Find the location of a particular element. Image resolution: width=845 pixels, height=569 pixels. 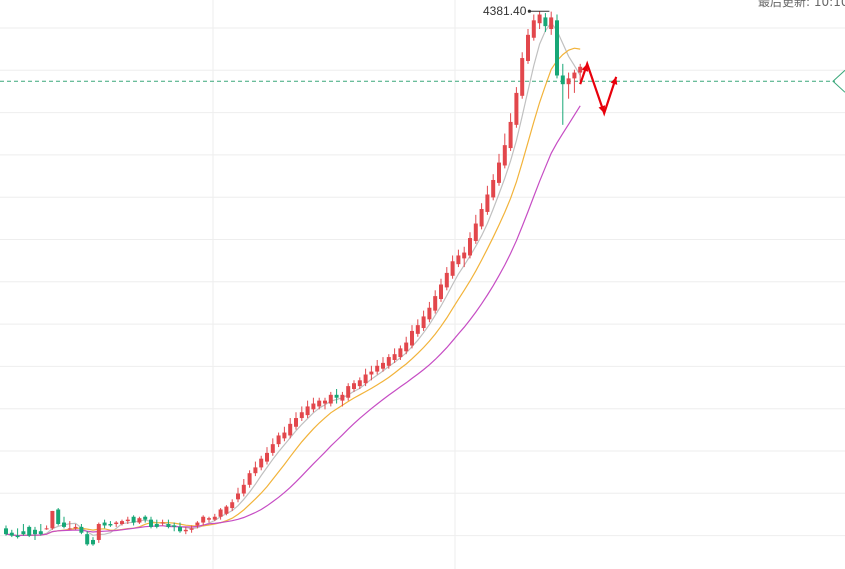

last-update-time: 10:10 is located at coordinates (829, 4).